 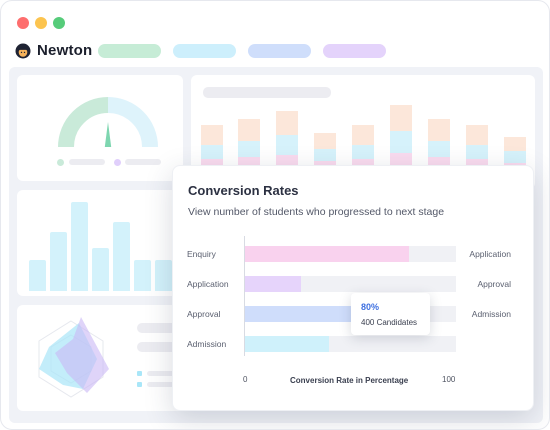 What do you see at coordinates (390, 314) in the screenshot?
I see `bar-tooltip: 80% 400 Candidates` at bounding box center [390, 314].